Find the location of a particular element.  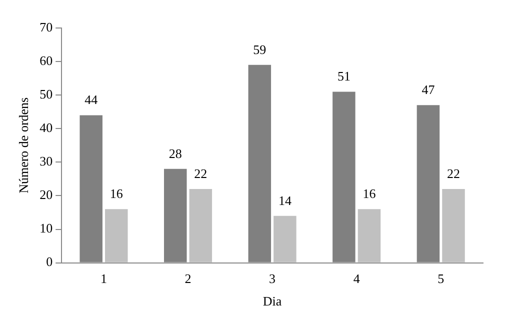

y-tick-label: 60 is located at coordinates (46, 60).